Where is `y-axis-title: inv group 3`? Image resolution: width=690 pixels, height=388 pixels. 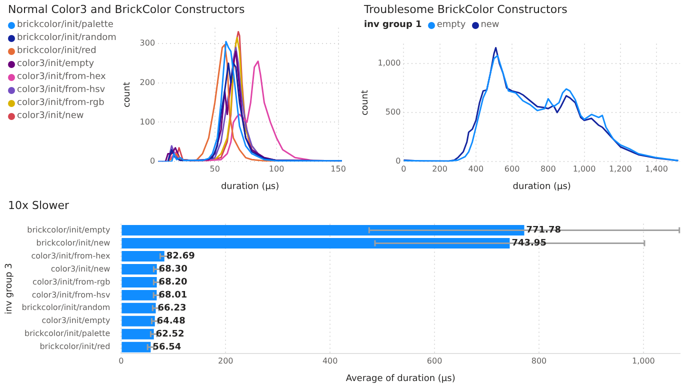 y-axis-title: inv group 3 is located at coordinates (9, 288).